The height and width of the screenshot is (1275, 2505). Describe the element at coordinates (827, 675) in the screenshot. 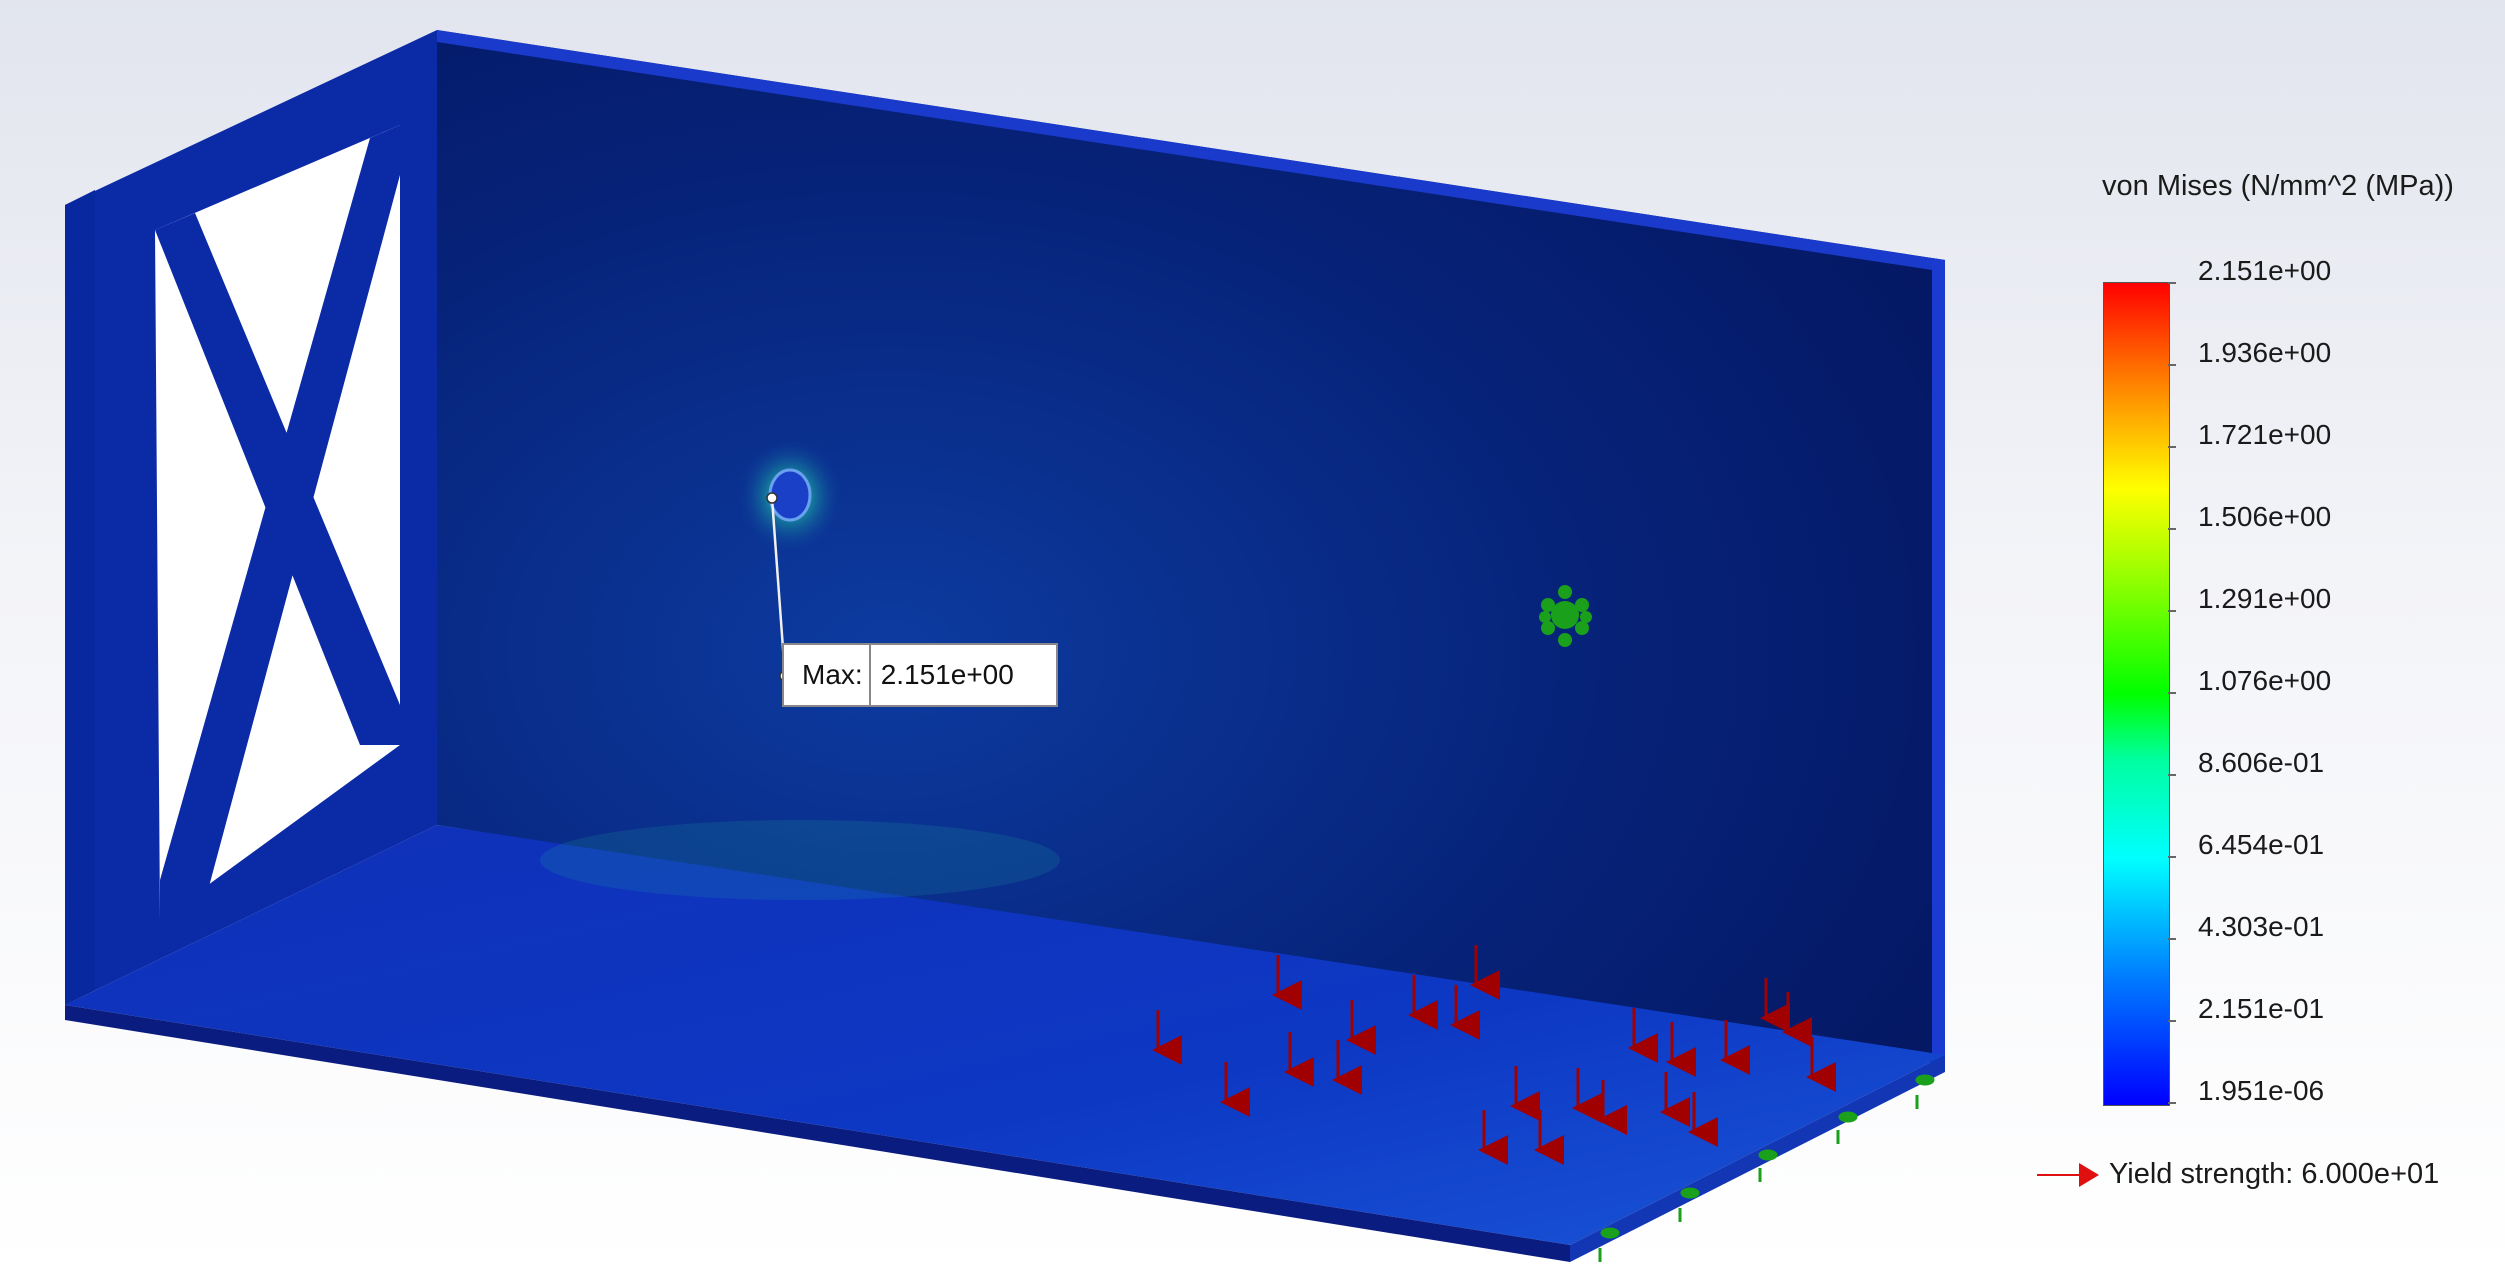

I see `max-label: Max:` at that location.